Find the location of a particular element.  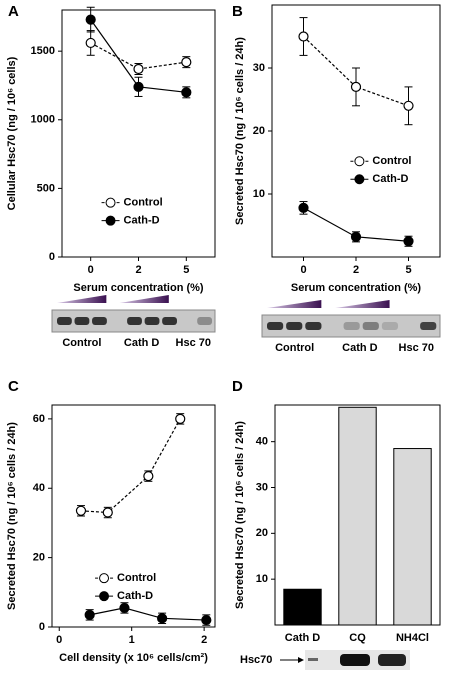

x-axis-label: Serum concentration (%) is located at coordinates (356, 288).